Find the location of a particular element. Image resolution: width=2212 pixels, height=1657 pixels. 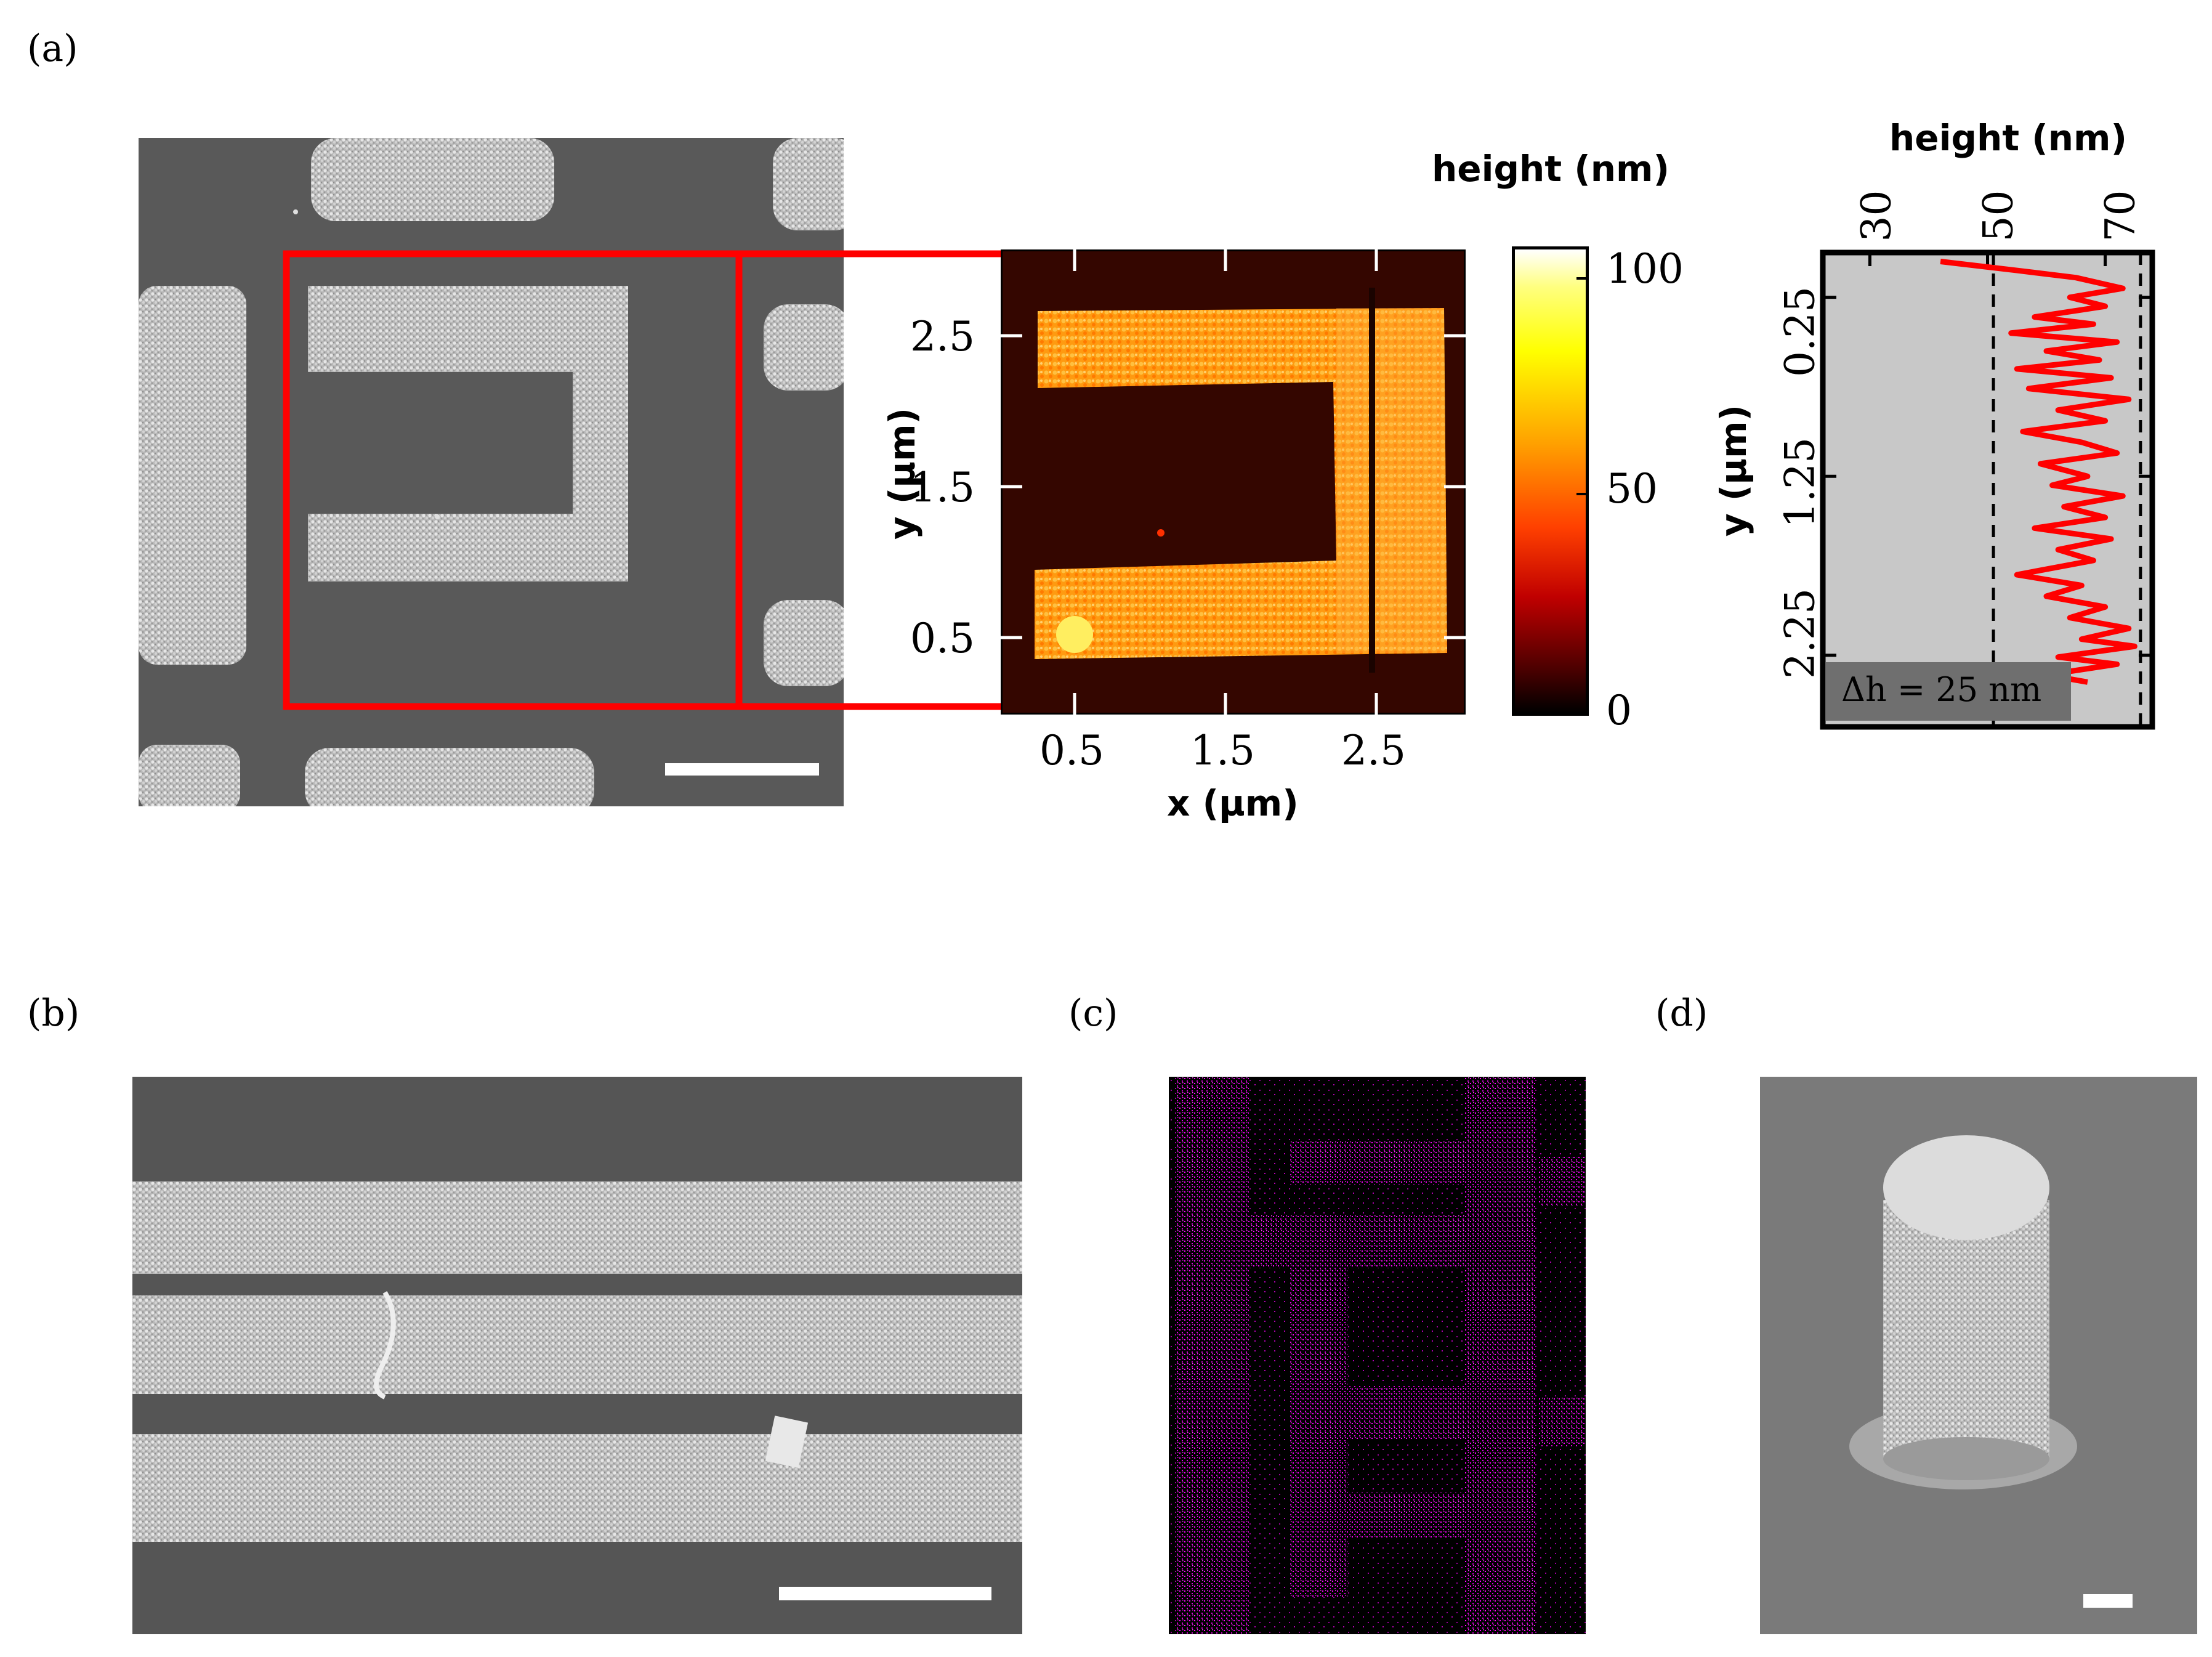

profile-plot-area is located at coordinates (1988, 489).